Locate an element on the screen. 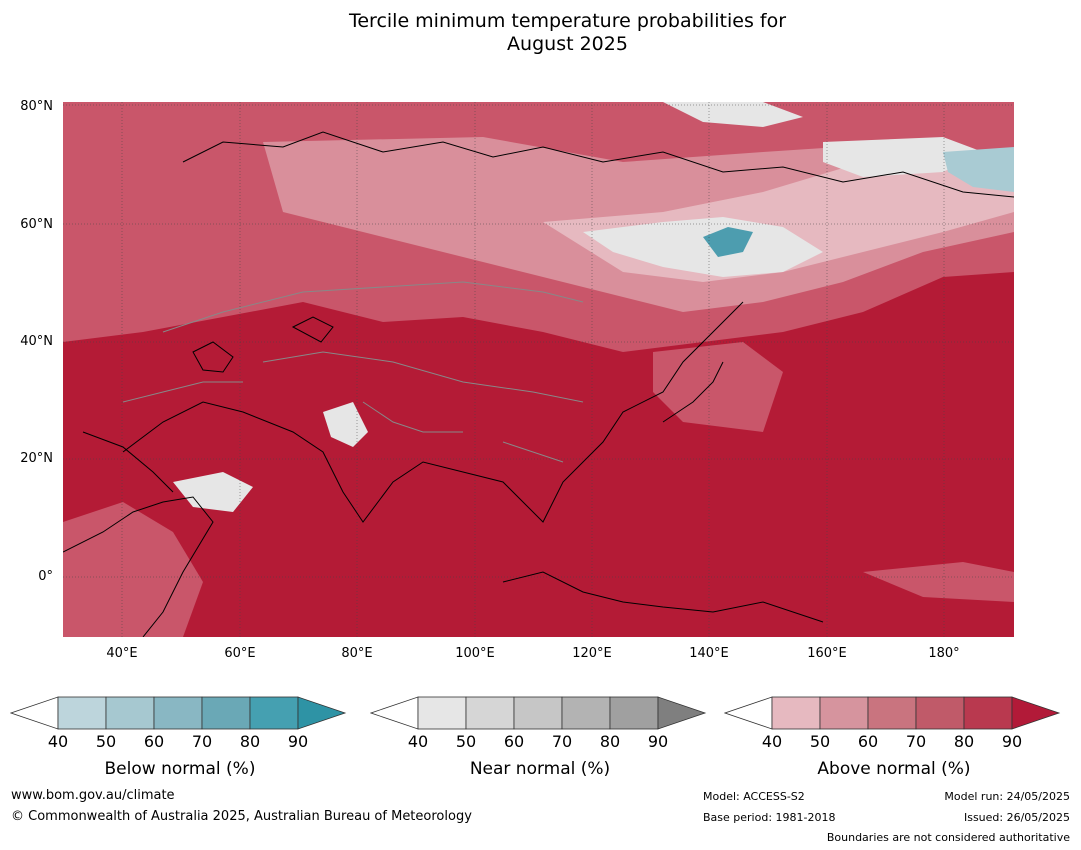 This screenshot has height=850, width=1081. region-above-mid-japan is located at coordinates (718, 387).